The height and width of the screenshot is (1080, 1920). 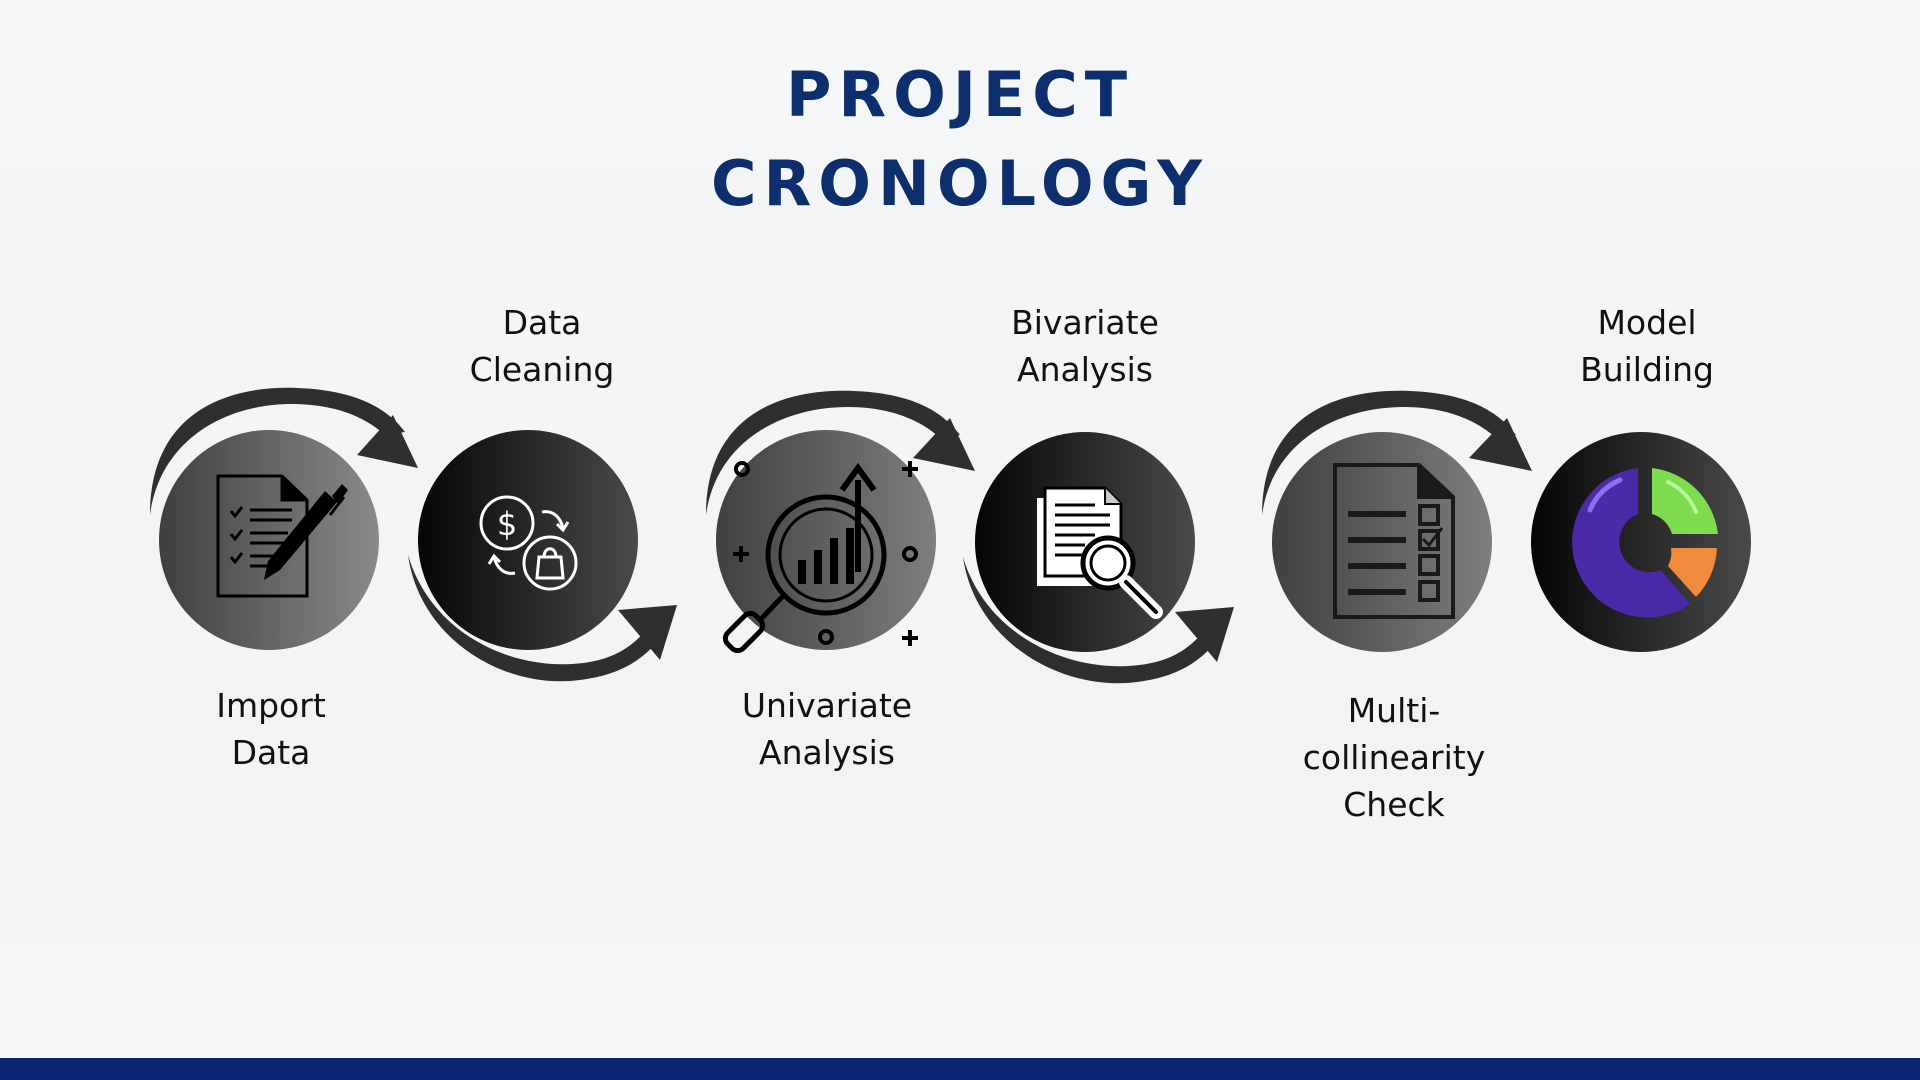 I want to click on checklist-pen-icon, so click(x=262, y=536).